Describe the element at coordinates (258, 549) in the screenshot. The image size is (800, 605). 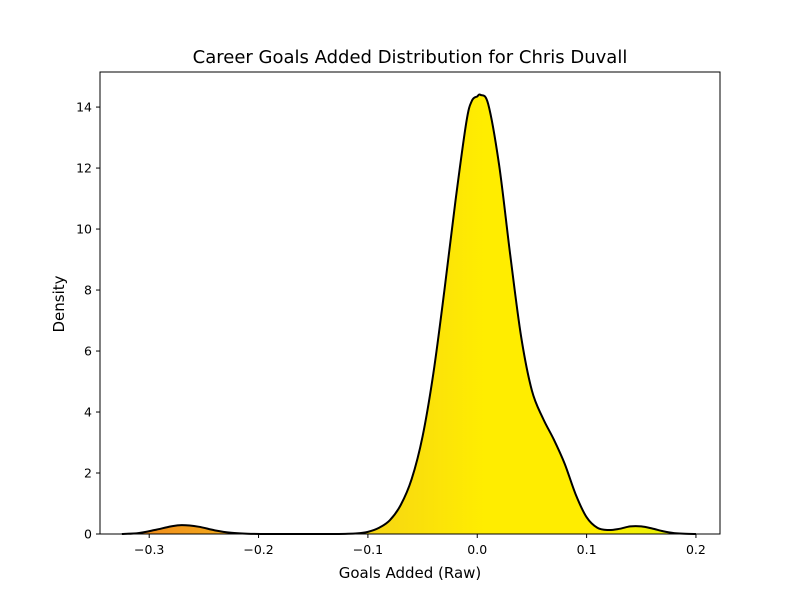
I see `x-tick-label: −0.2` at that location.